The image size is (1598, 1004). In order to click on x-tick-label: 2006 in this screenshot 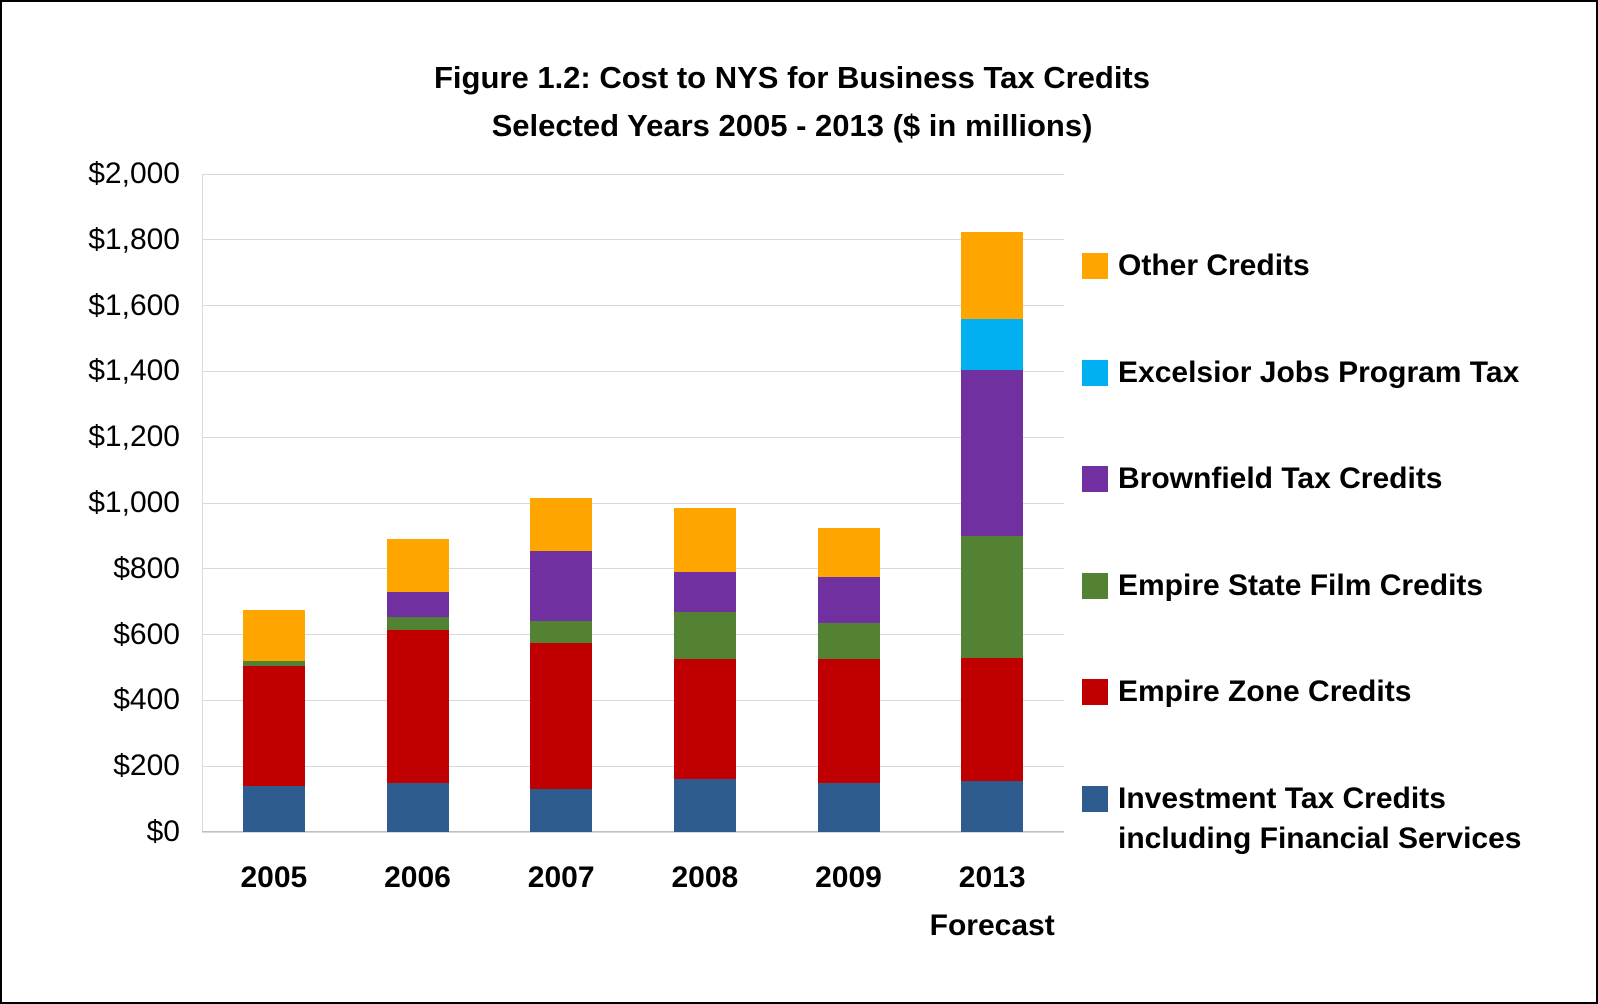, I will do `click(418, 878)`.